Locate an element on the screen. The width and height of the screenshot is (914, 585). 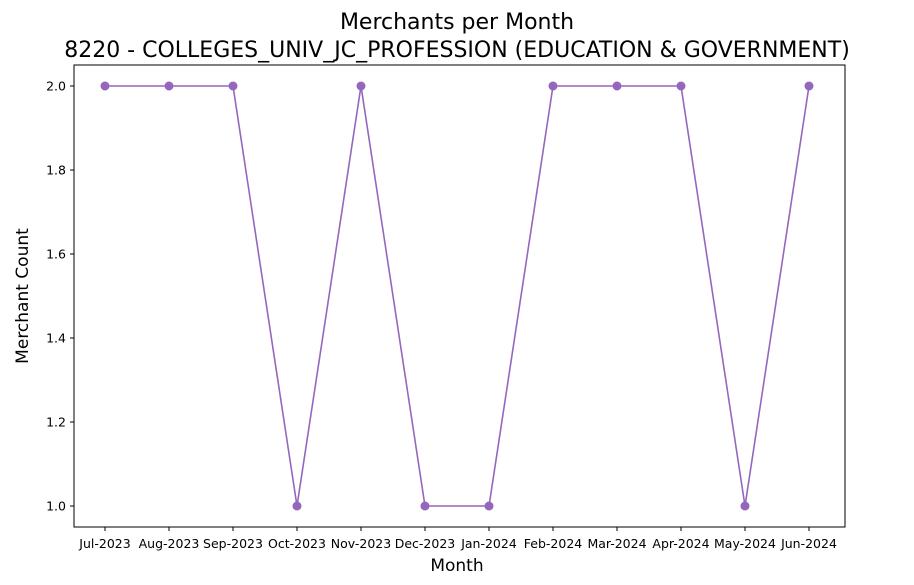
x-tick-label: Jul-2023 is located at coordinates (104, 543).